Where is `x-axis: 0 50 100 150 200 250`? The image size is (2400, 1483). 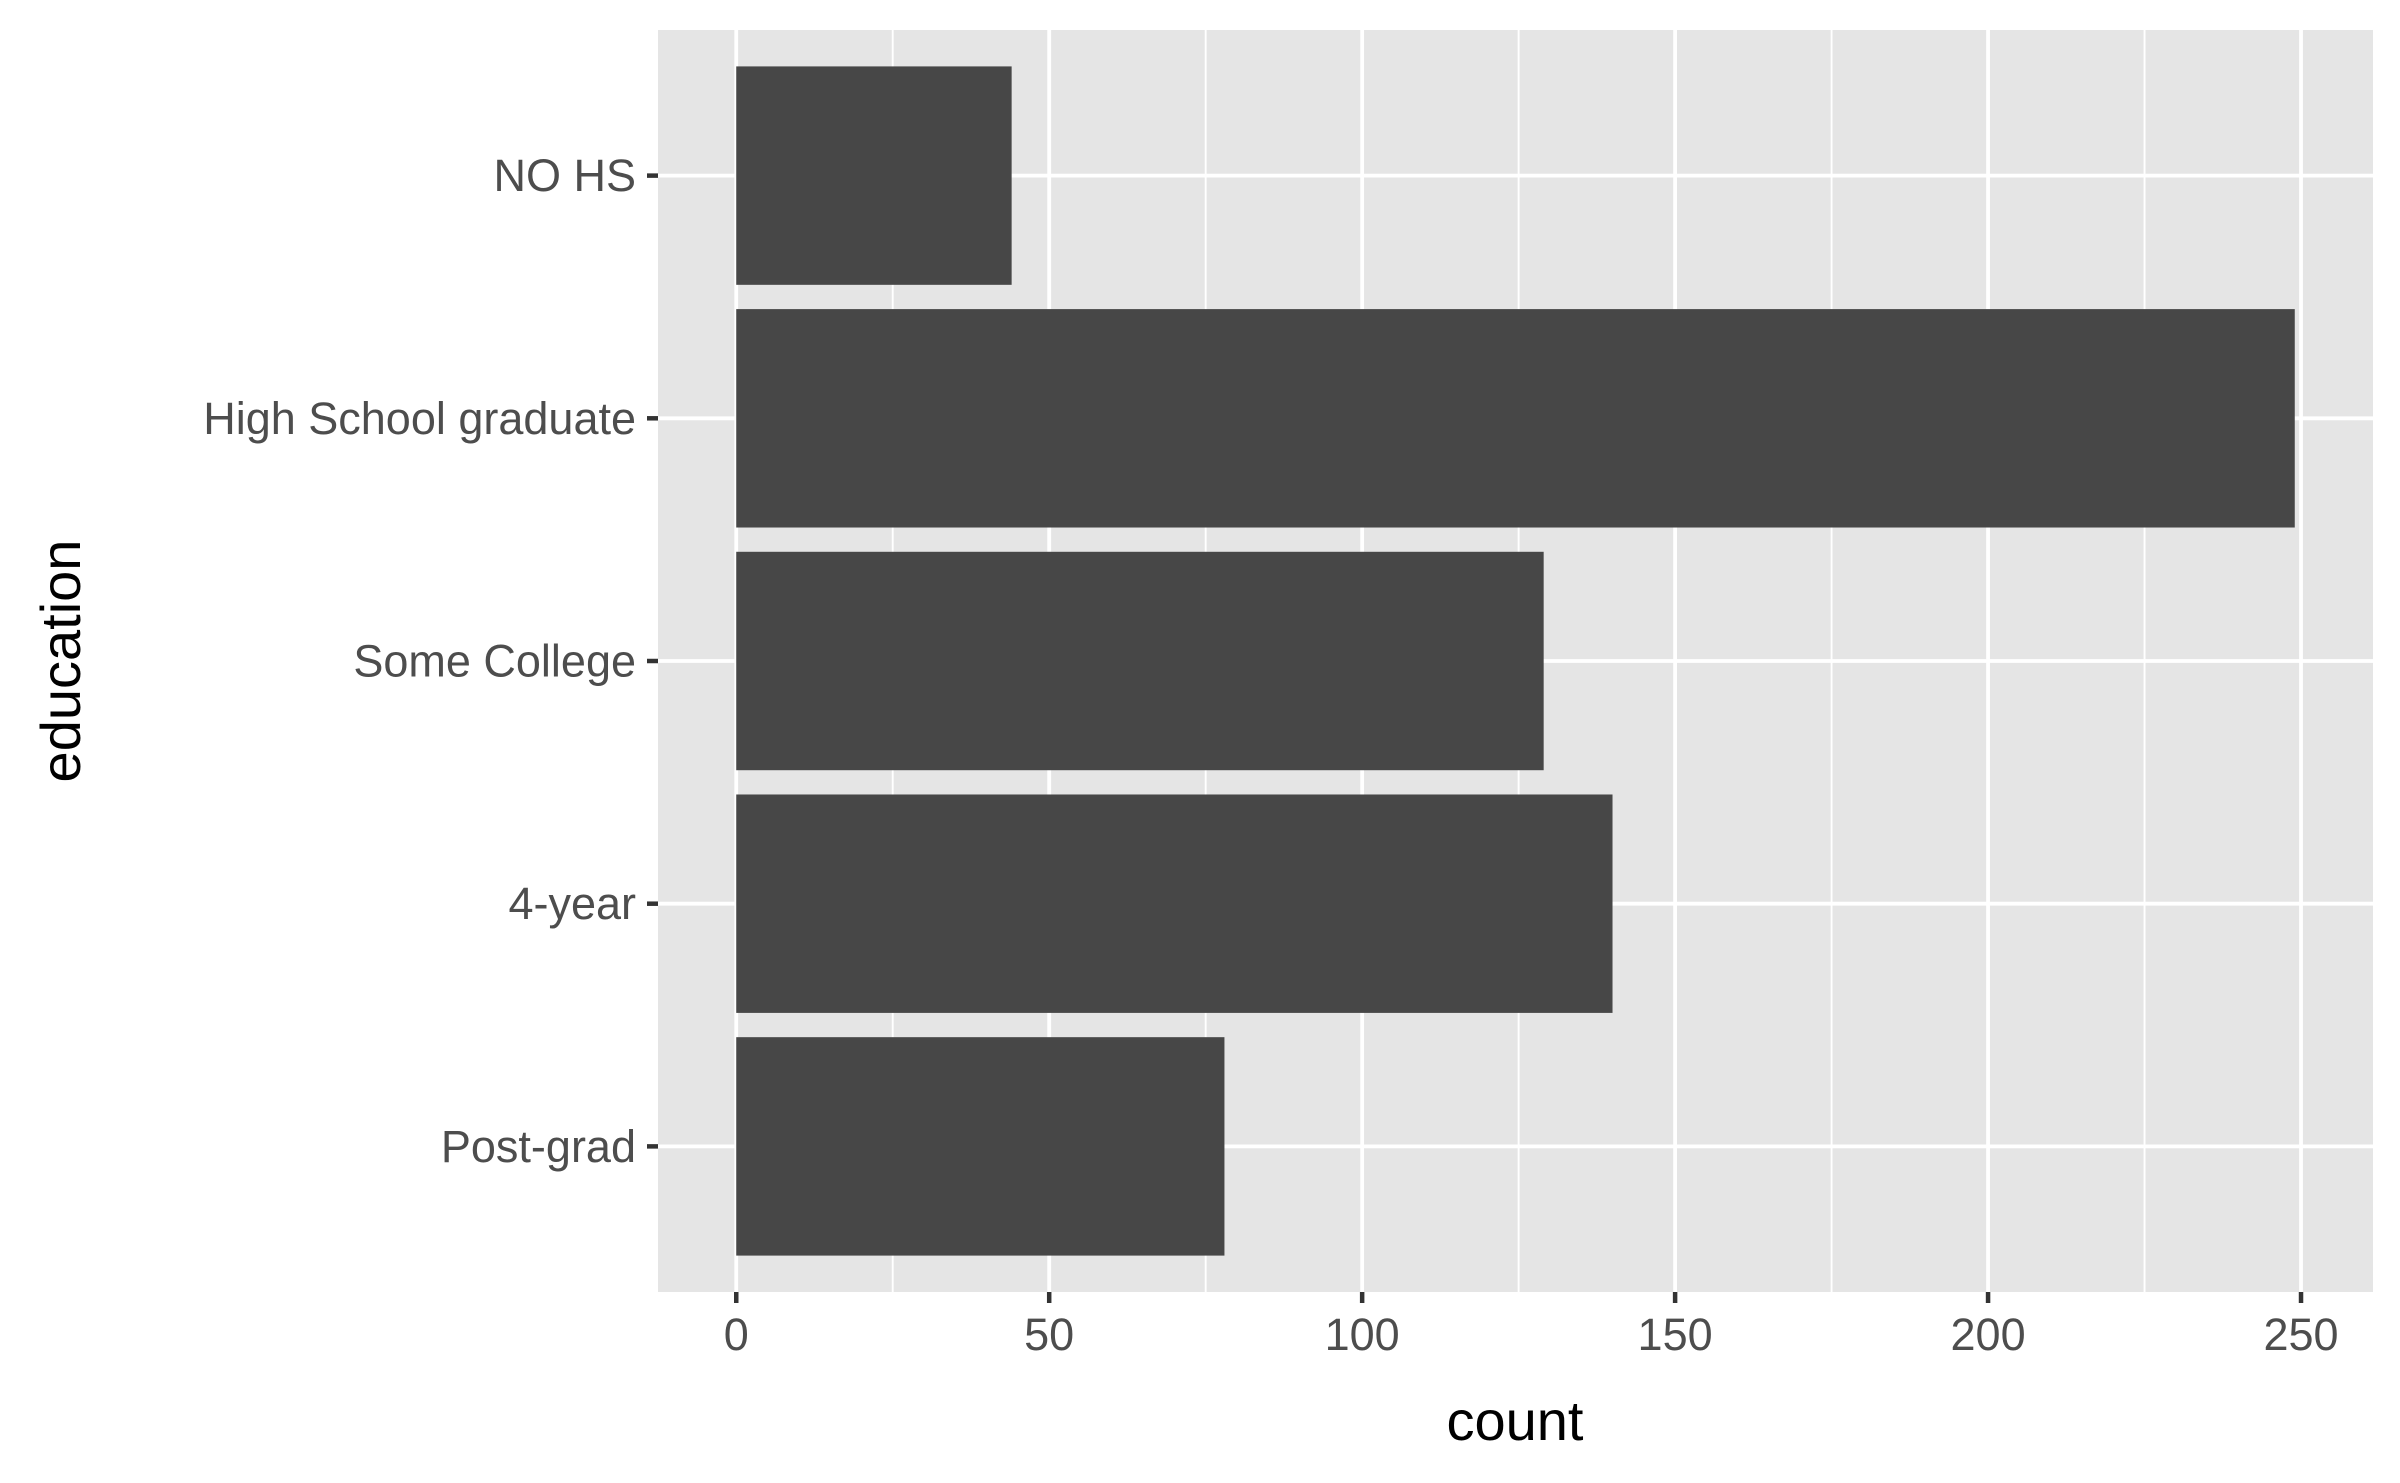
x-axis: 0 50 100 150 200 250 is located at coordinates (1531, 1326).